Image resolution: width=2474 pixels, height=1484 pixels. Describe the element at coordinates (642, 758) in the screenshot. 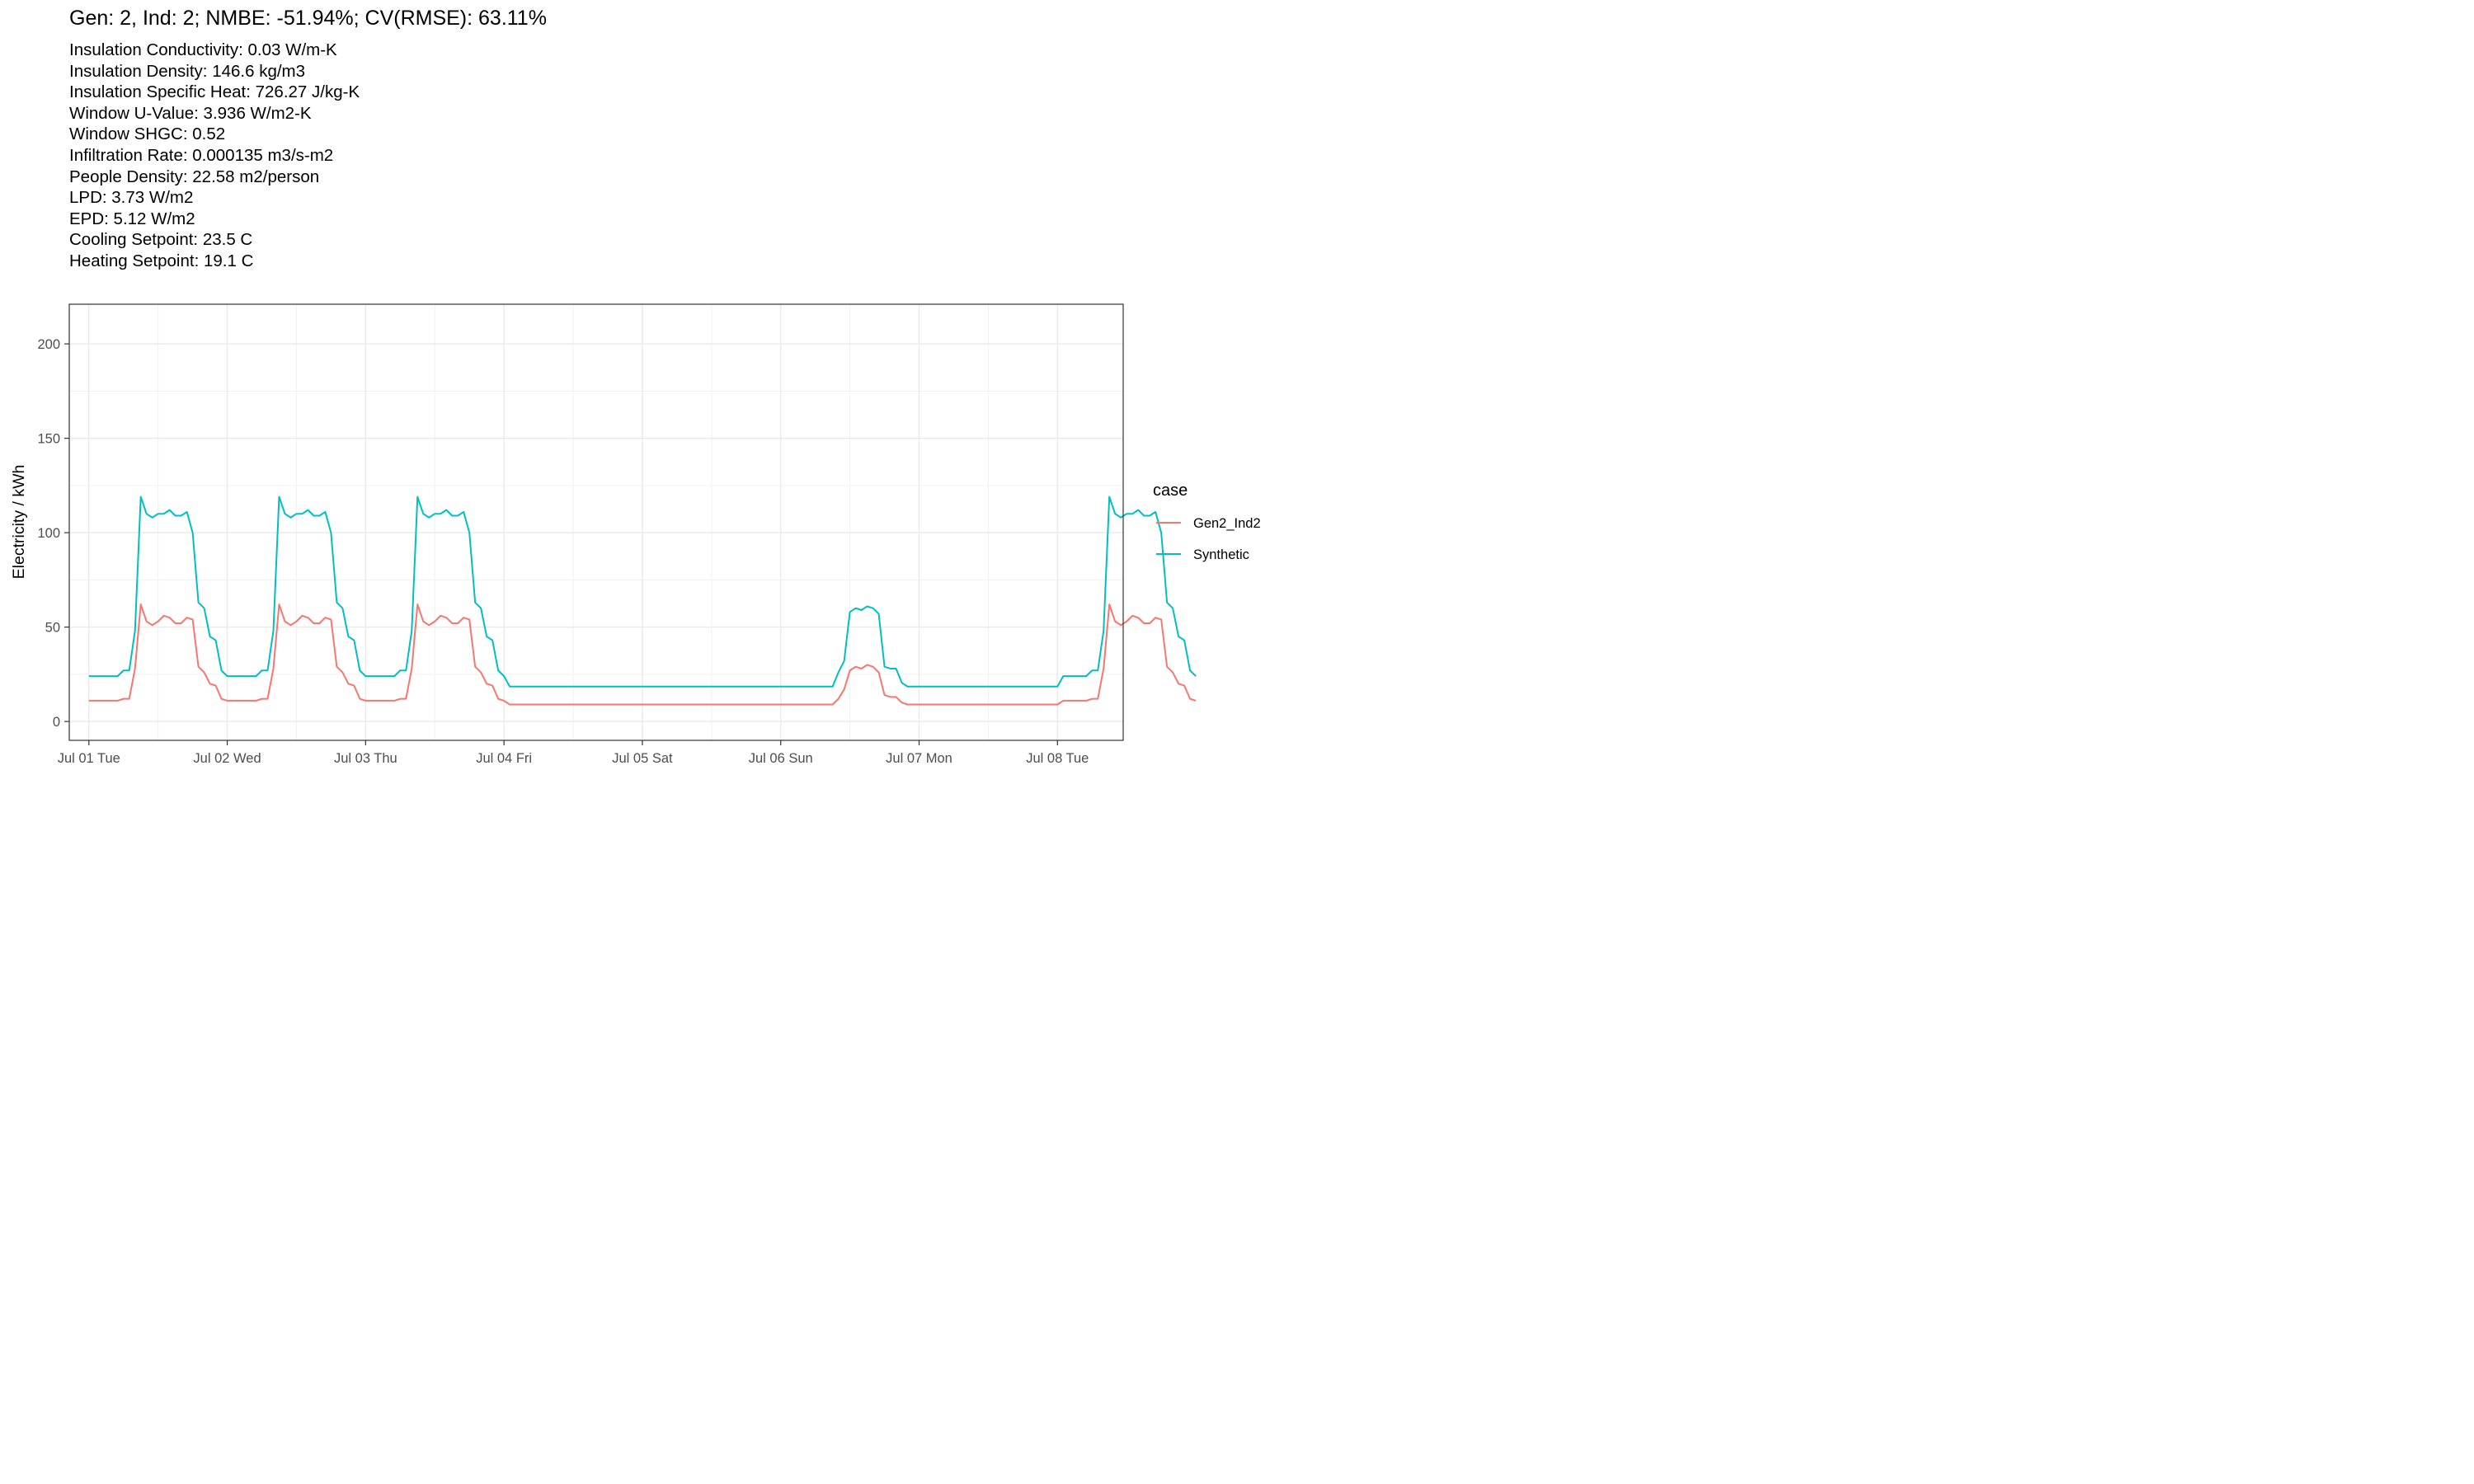

I see `x-tick-label: Jul 05 Sat` at that location.